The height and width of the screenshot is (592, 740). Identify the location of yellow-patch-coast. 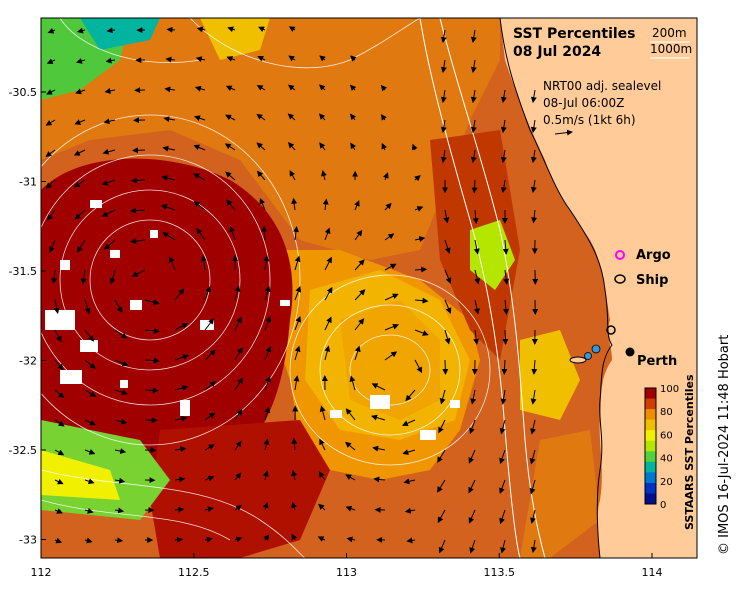
(550, 375).